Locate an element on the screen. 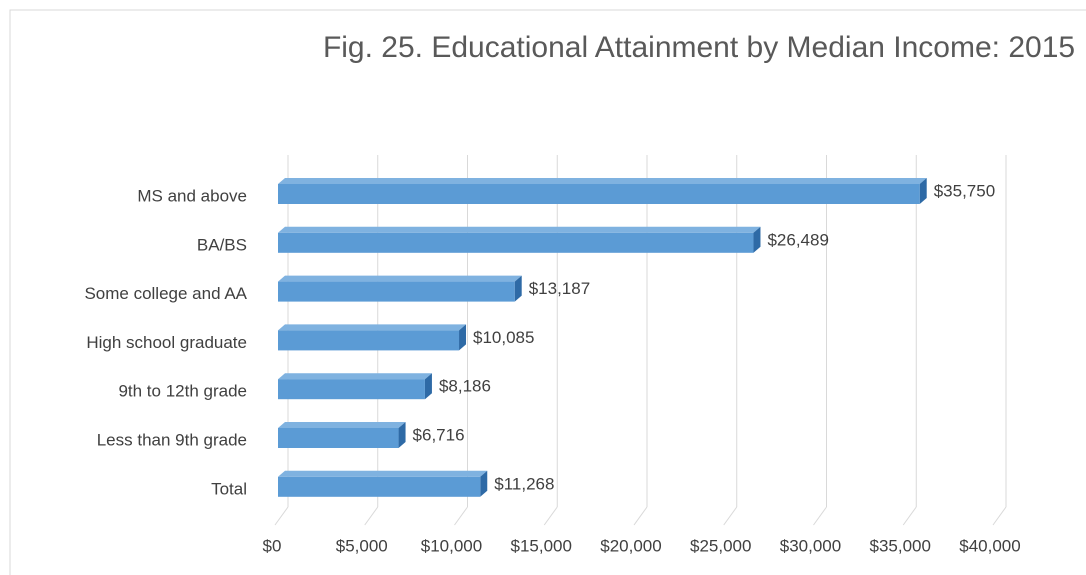 The height and width of the screenshot is (575, 1086). y-tick-label: Less than 9th grade is located at coordinates (172, 439).